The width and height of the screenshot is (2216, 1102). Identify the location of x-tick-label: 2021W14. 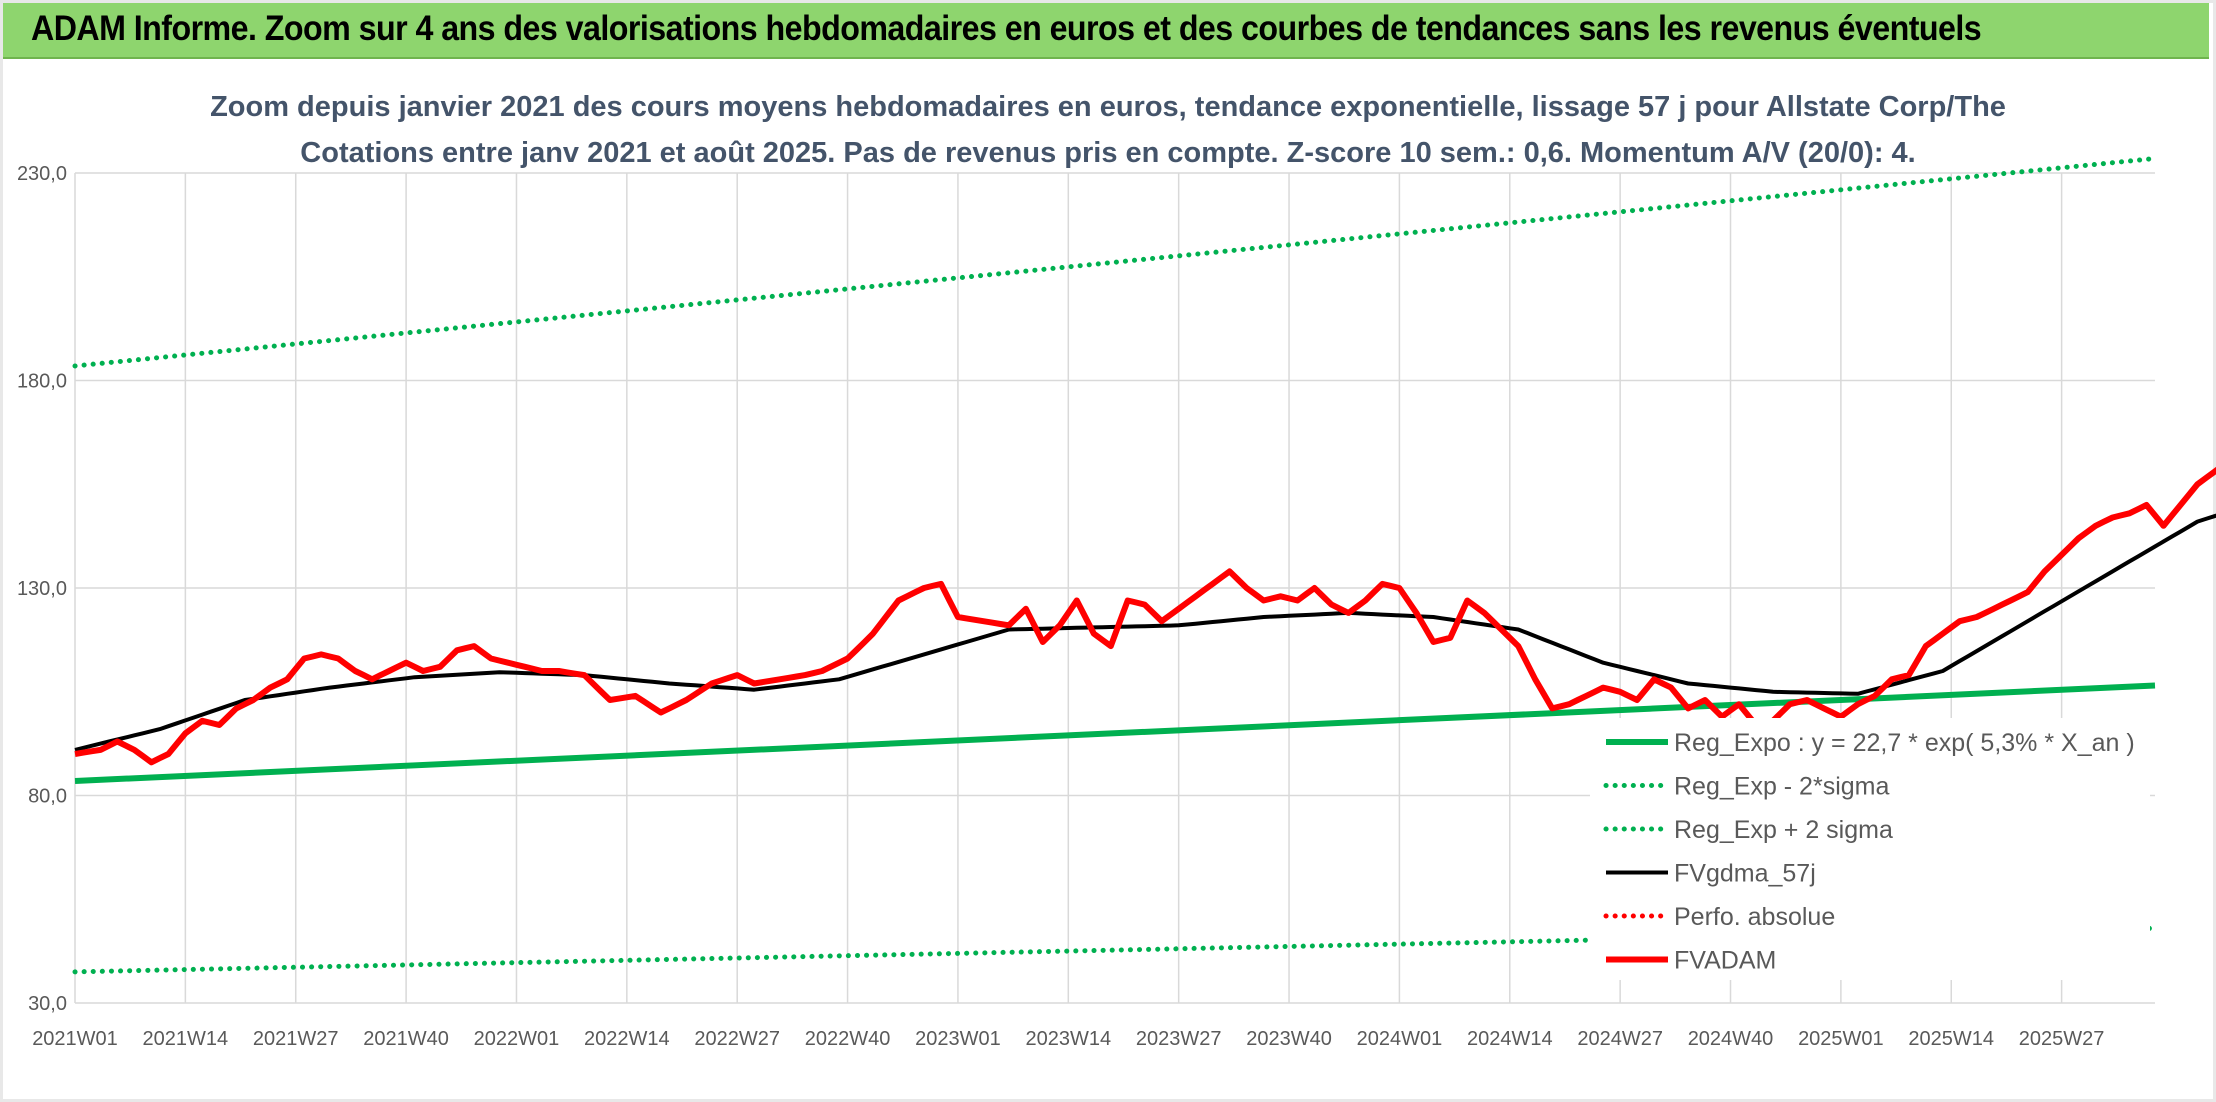
(186, 1039).